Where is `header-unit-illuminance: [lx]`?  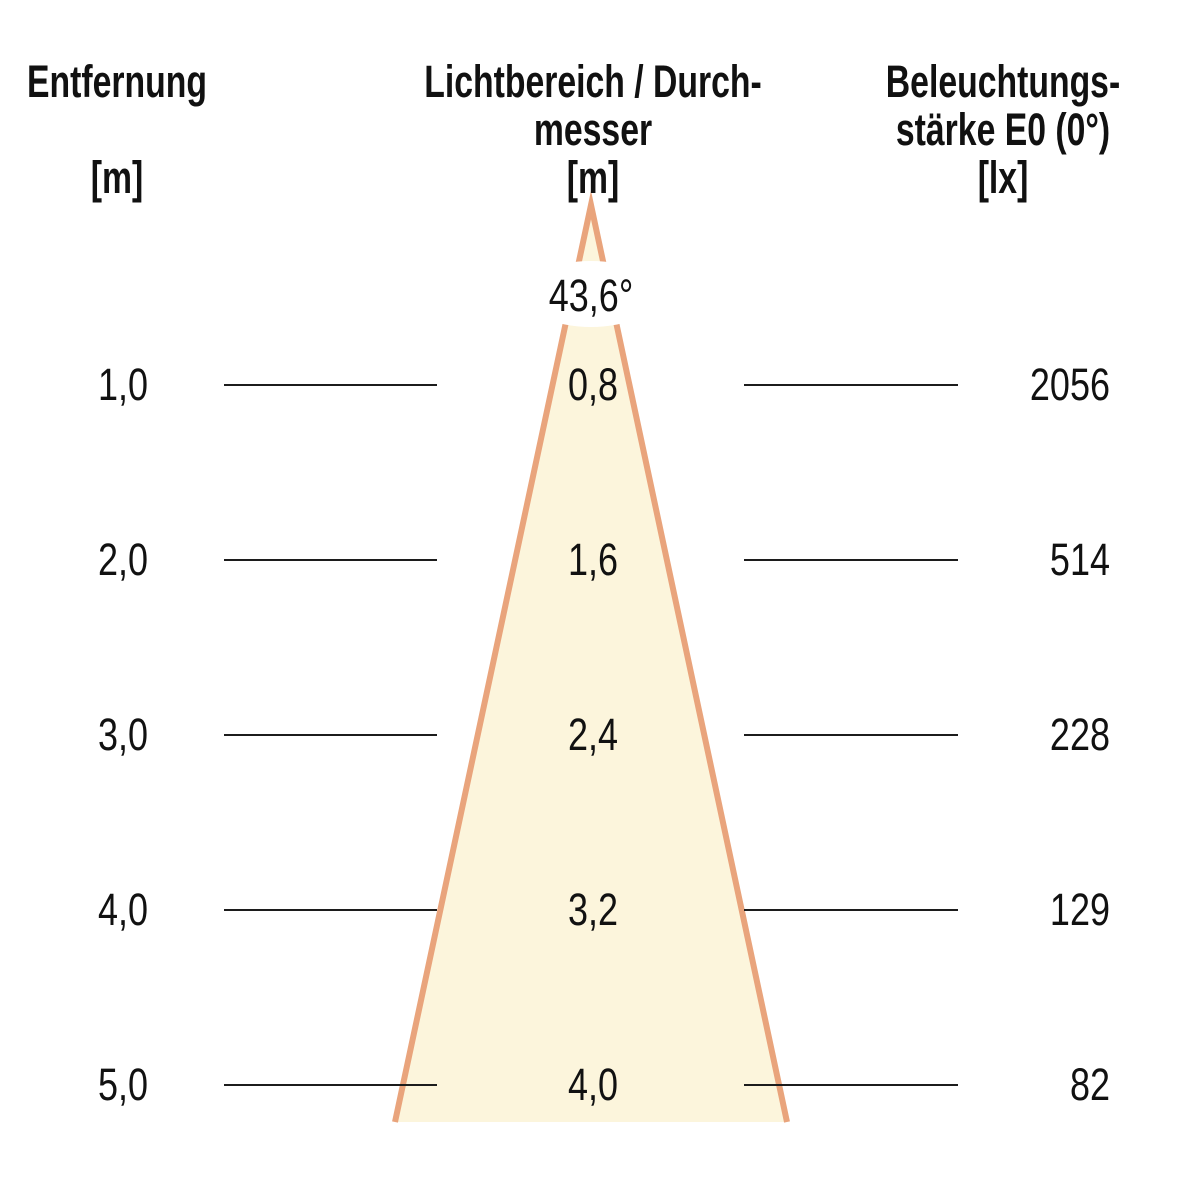
header-unit-illuminance: [lx] is located at coordinates (1003, 177).